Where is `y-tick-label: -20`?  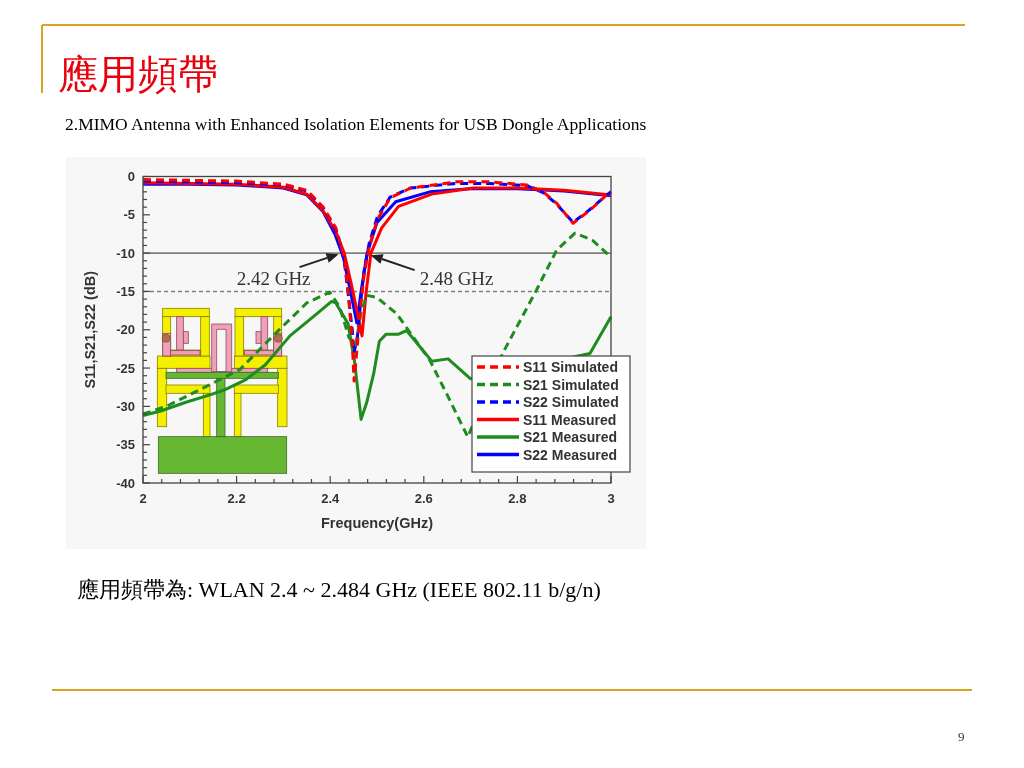 y-tick-label: -20 is located at coordinates (125, 330).